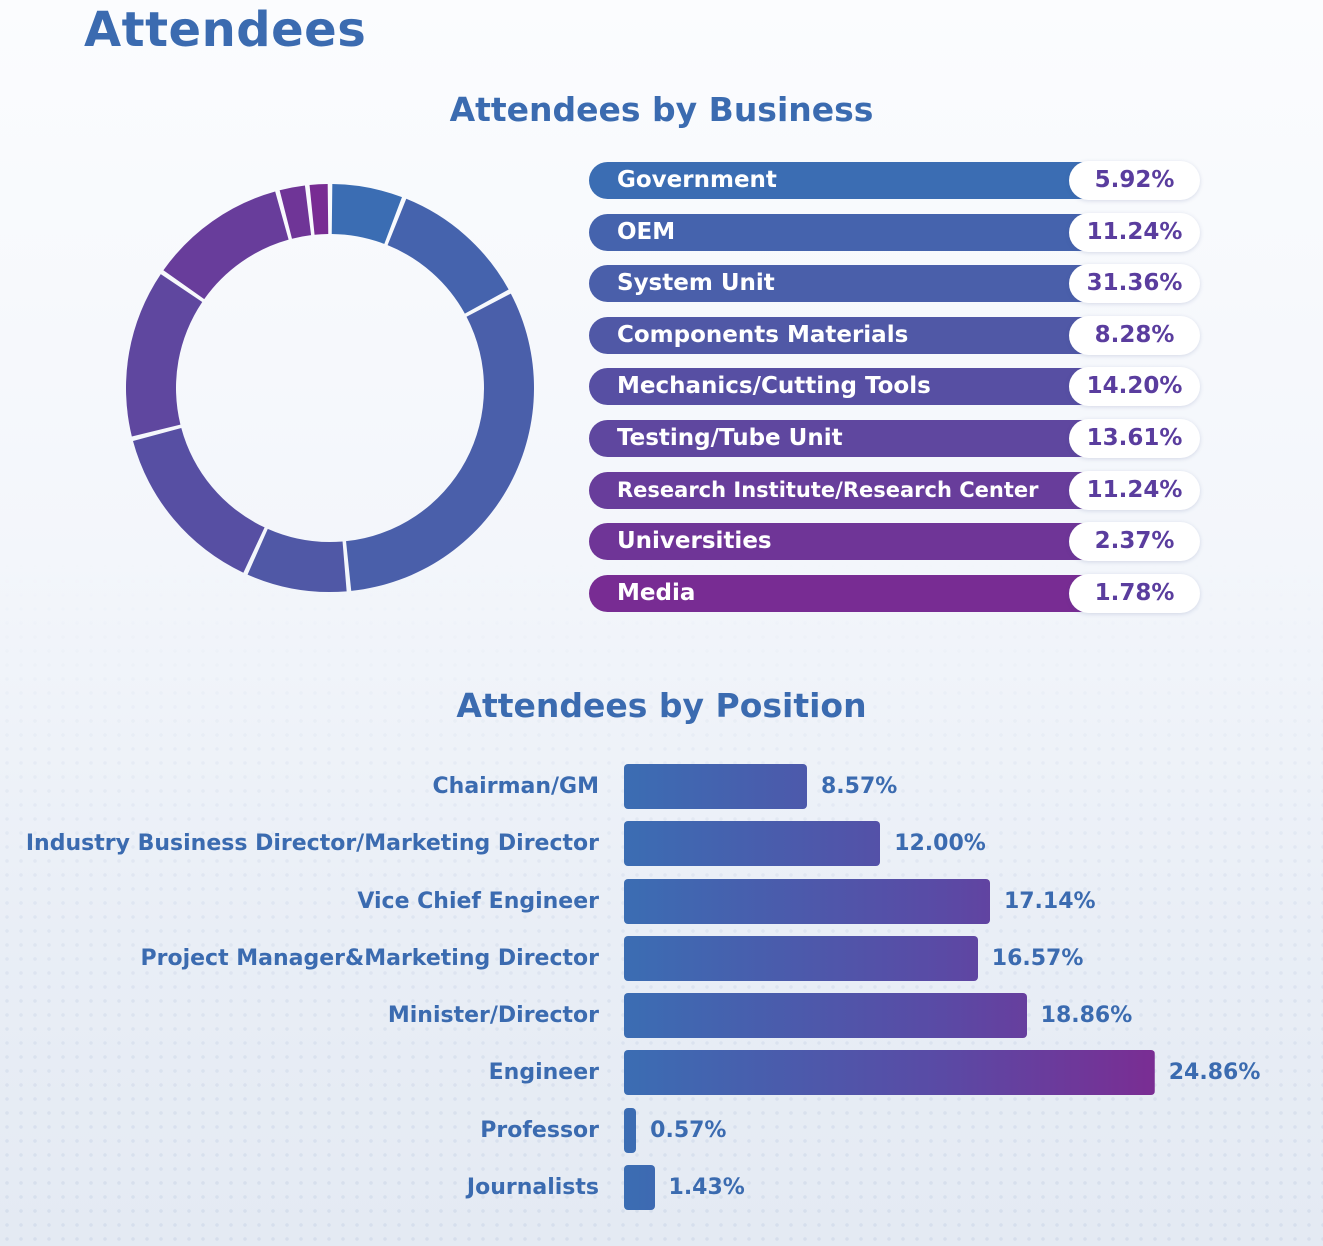 This screenshot has height=1246, width=1323. What do you see at coordinates (330, 388) in the screenshot?
I see `business-donut-chart` at bounding box center [330, 388].